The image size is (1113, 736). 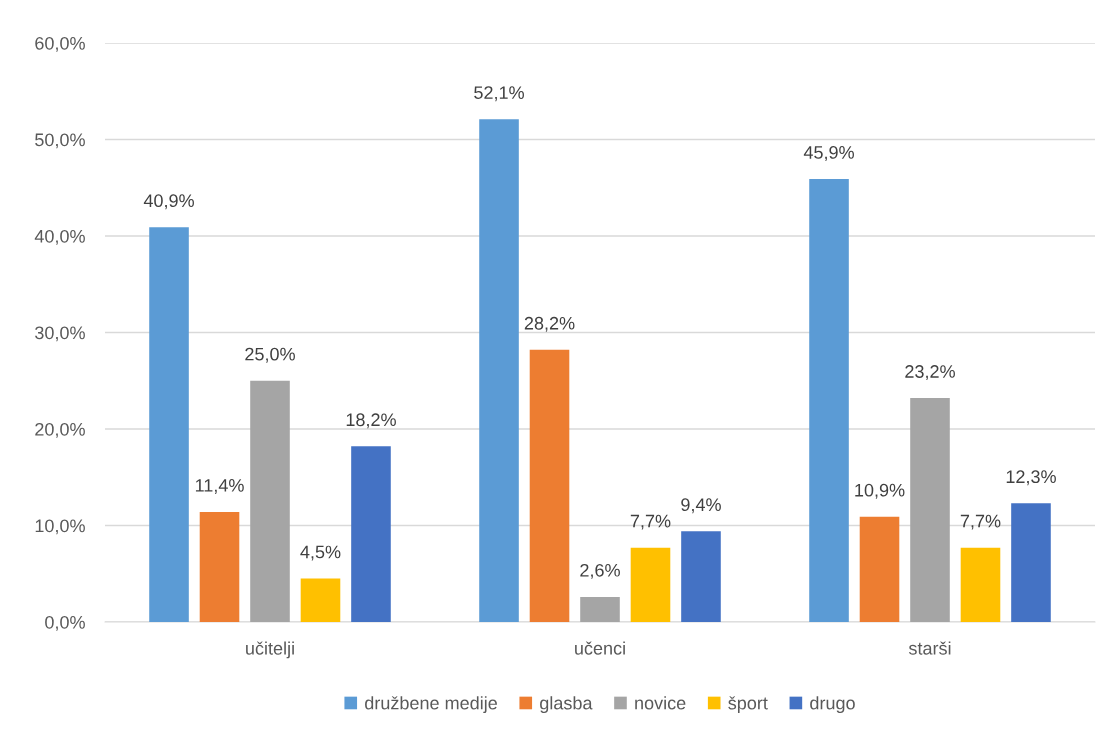 What do you see at coordinates (60, 527) in the screenshot?
I see `y-tick-label: 10,0%` at bounding box center [60, 527].